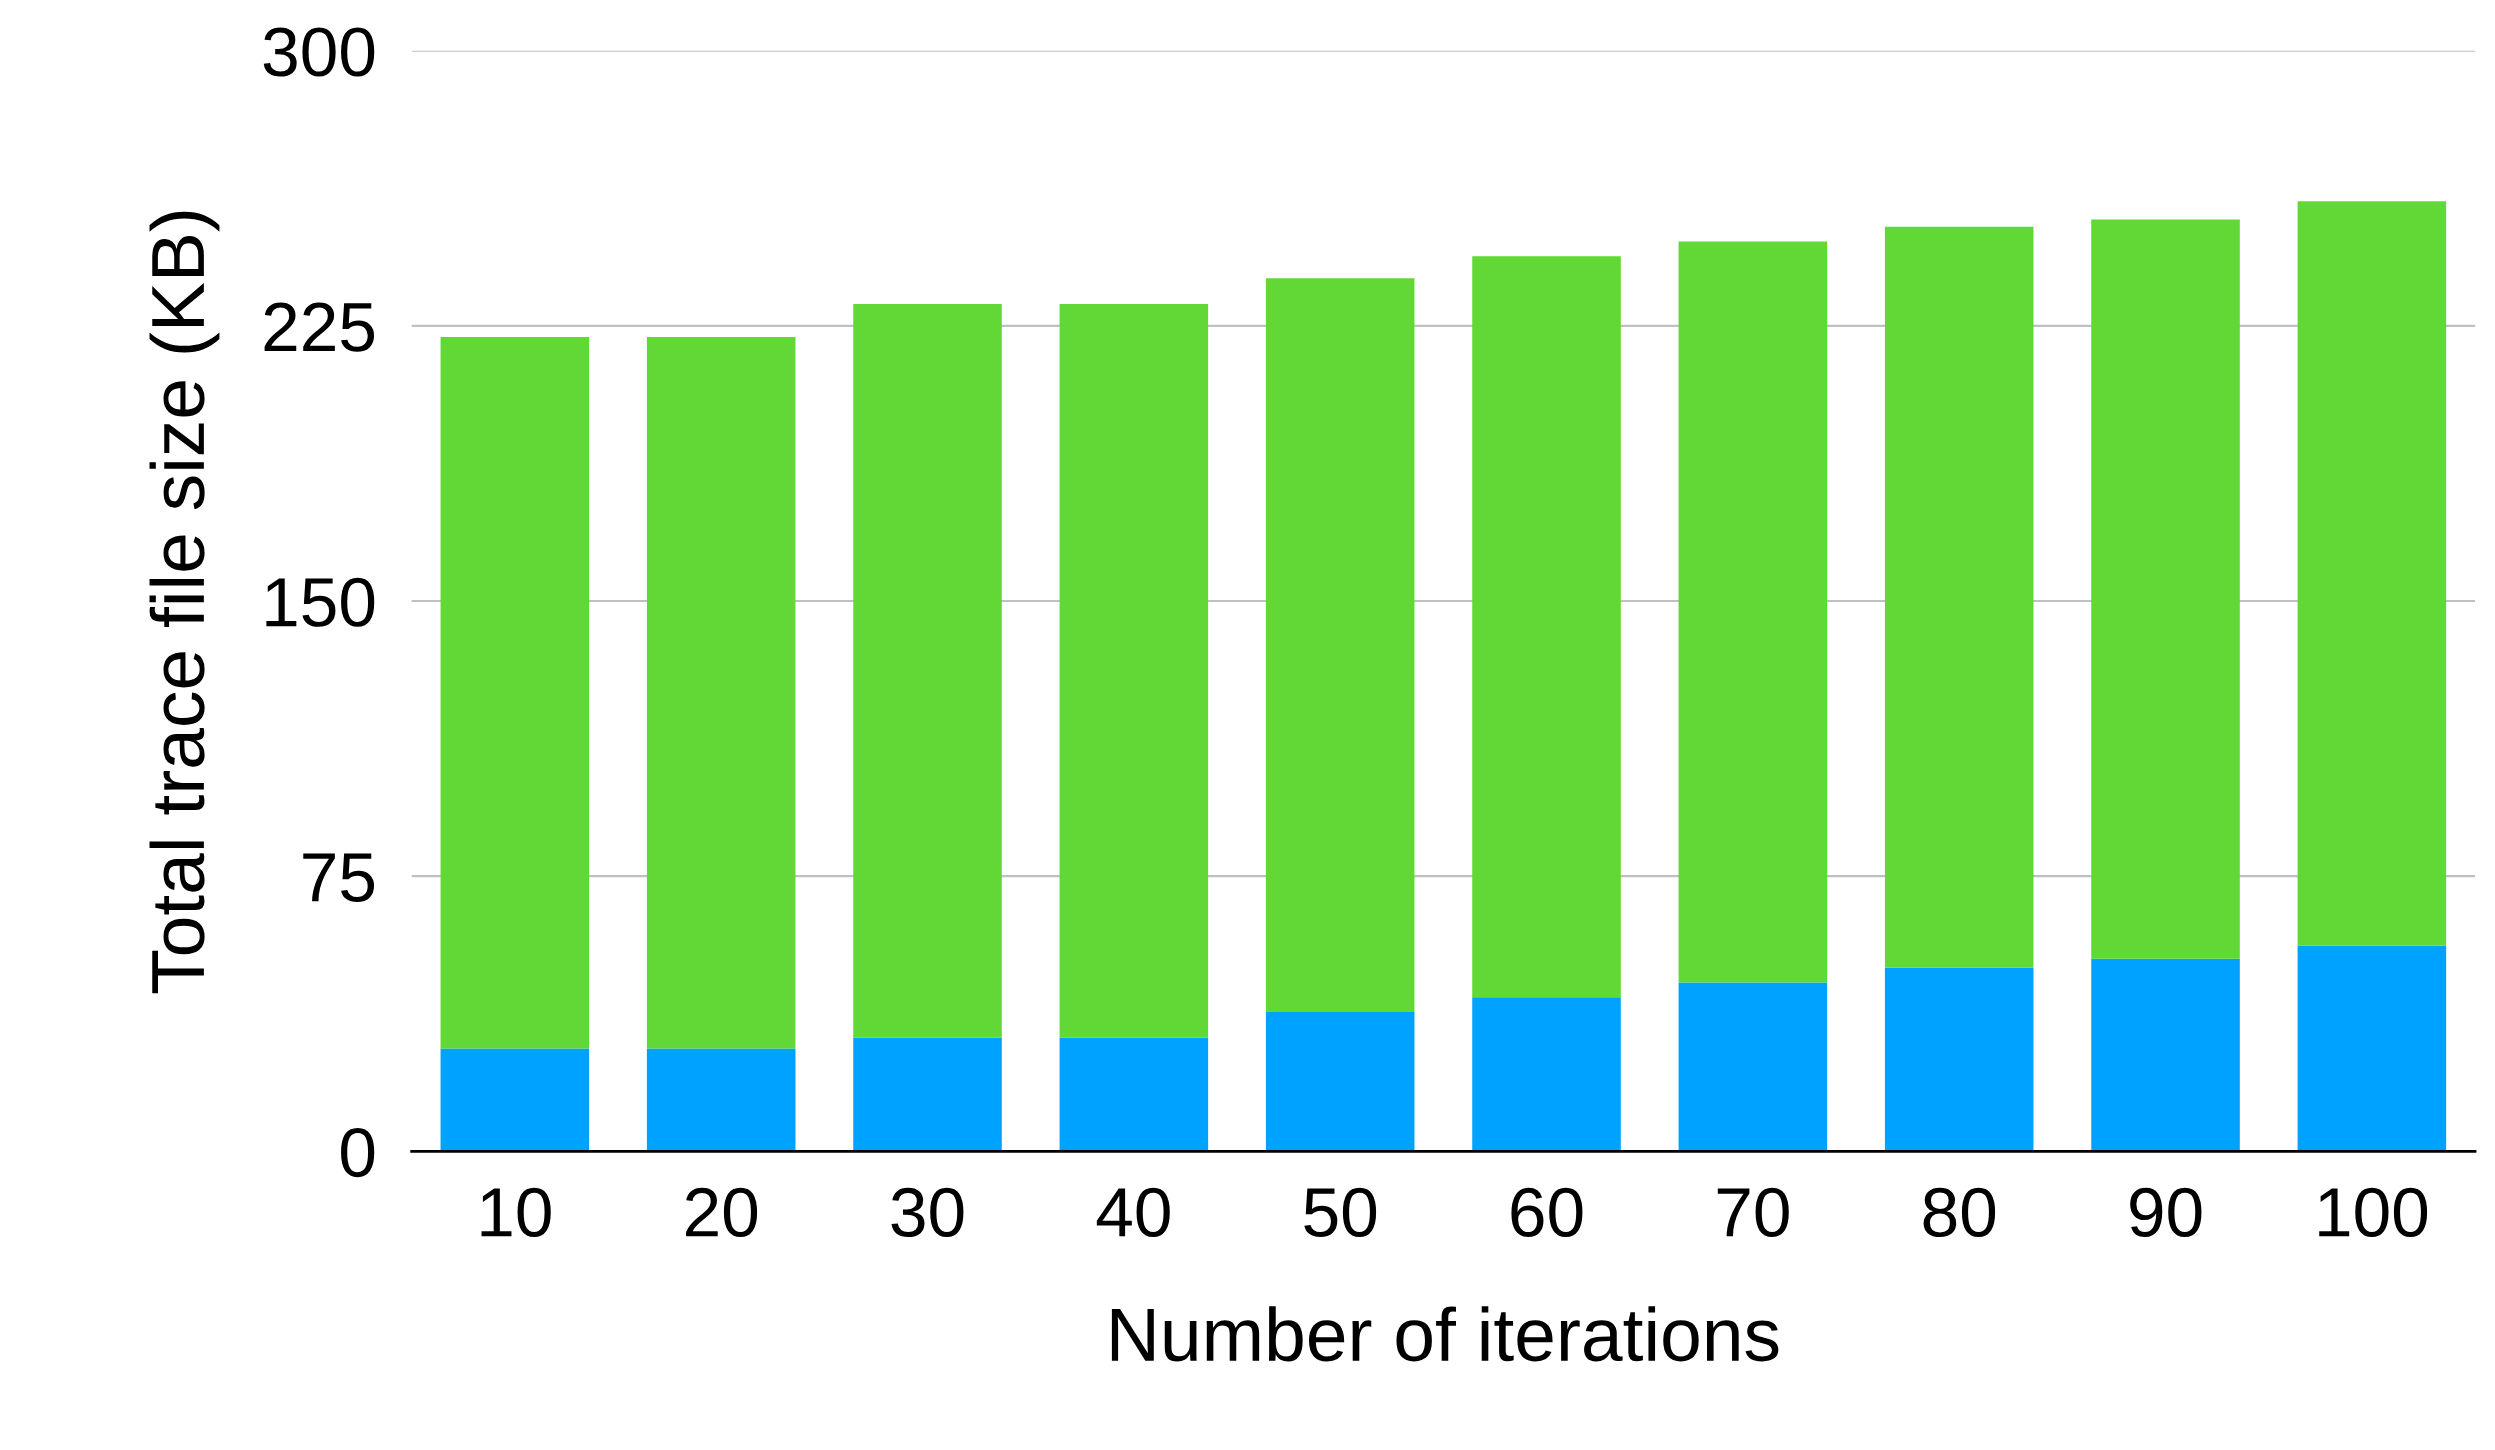 This screenshot has width=2495, height=1450. Describe the element at coordinates (516, 1212) in the screenshot. I see `x-tick-label: 10` at that location.